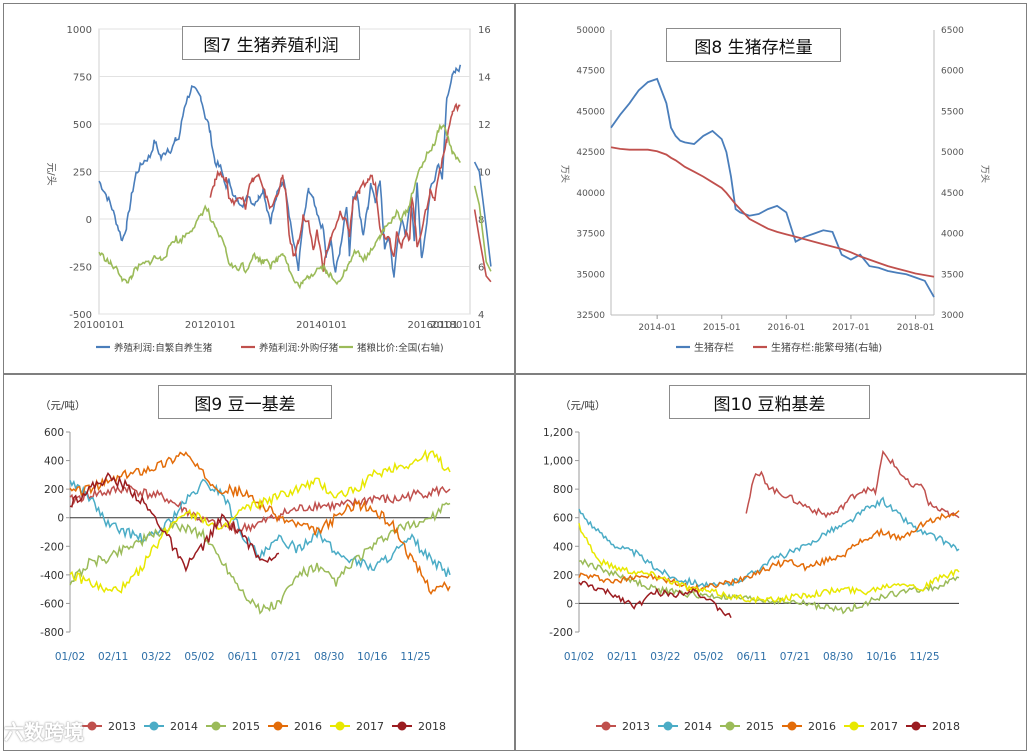 The height and width of the screenshot is (751, 1033). What do you see at coordinates (952, 275) in the screenshot?
I see `y2-tick-label: 3500` at bounding box center [952, 275].